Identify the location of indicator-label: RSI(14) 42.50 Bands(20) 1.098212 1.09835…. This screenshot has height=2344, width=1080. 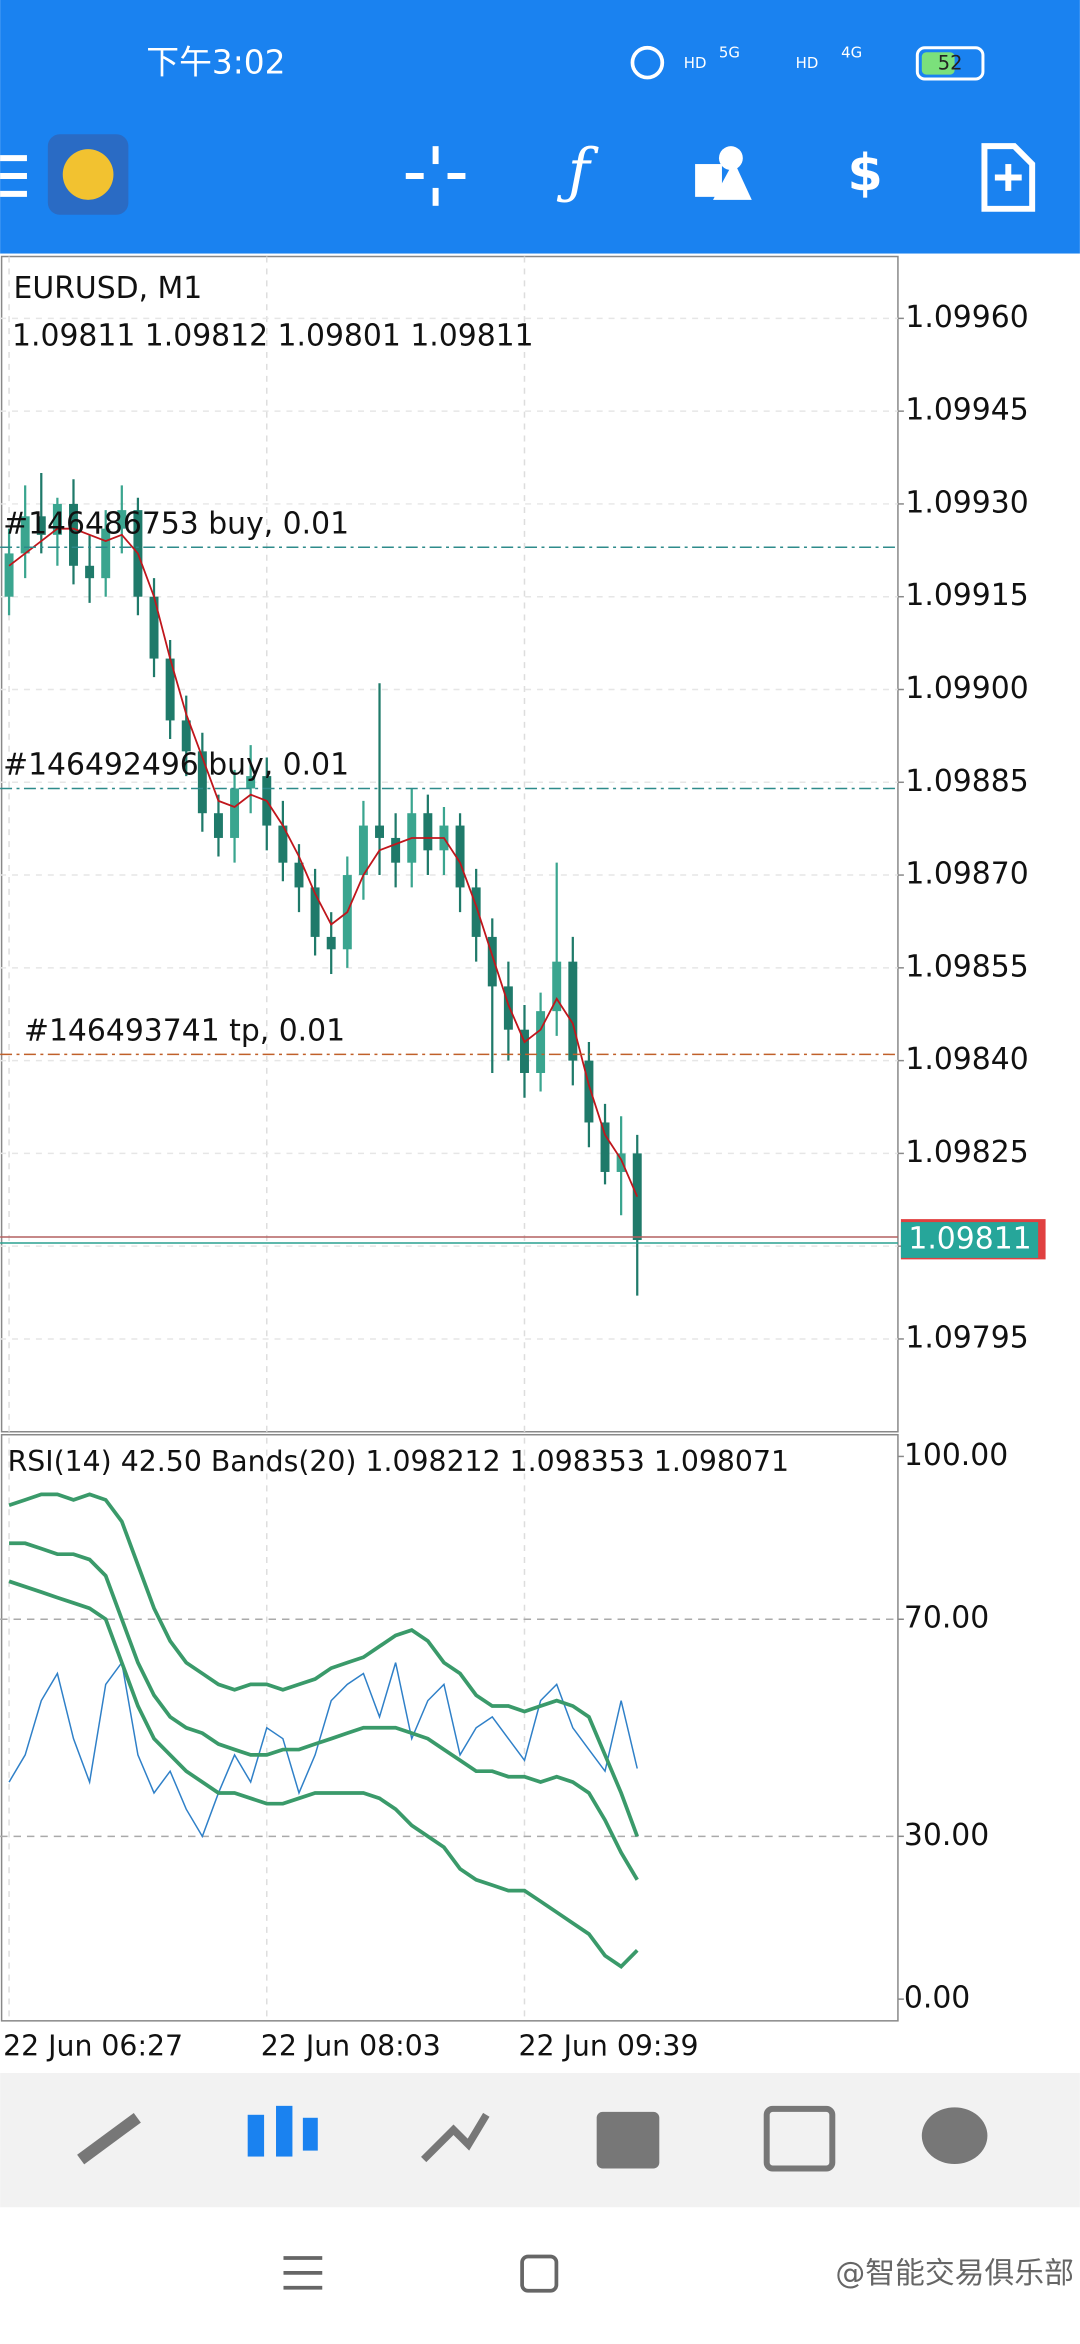
(398, 1461).